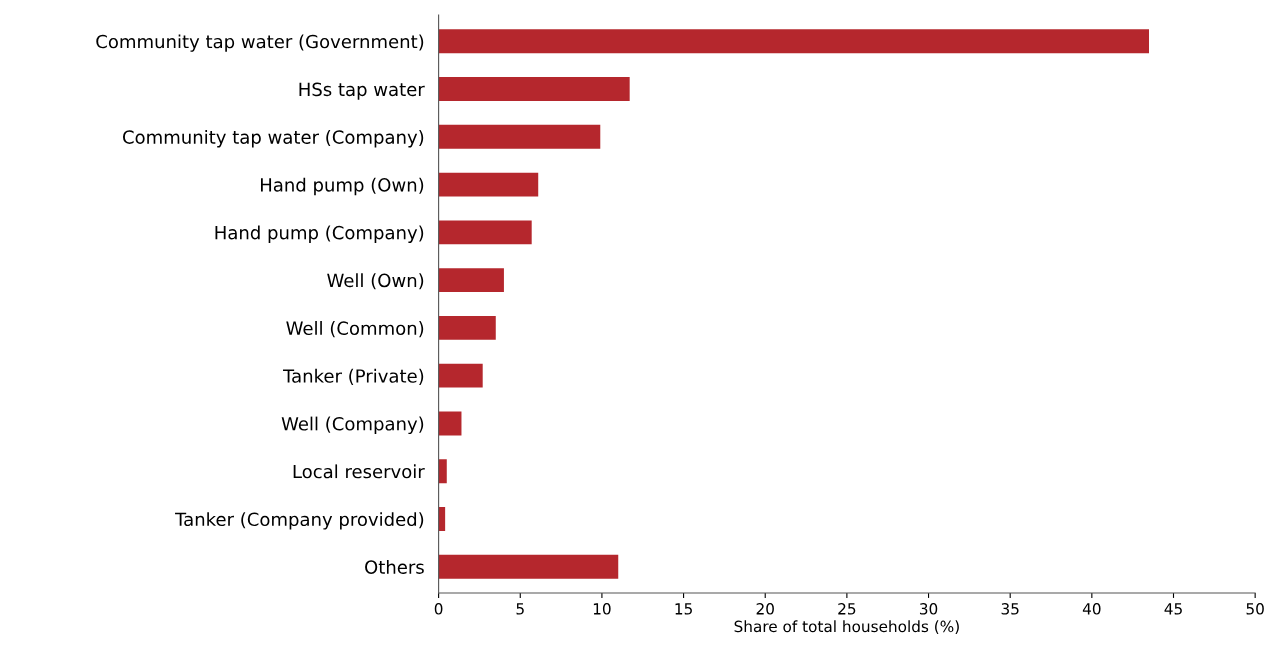 Image resolution: width=1264 pixels, height=651 pixels. I want to click on y-tick-label: Others, so click(394, 566).